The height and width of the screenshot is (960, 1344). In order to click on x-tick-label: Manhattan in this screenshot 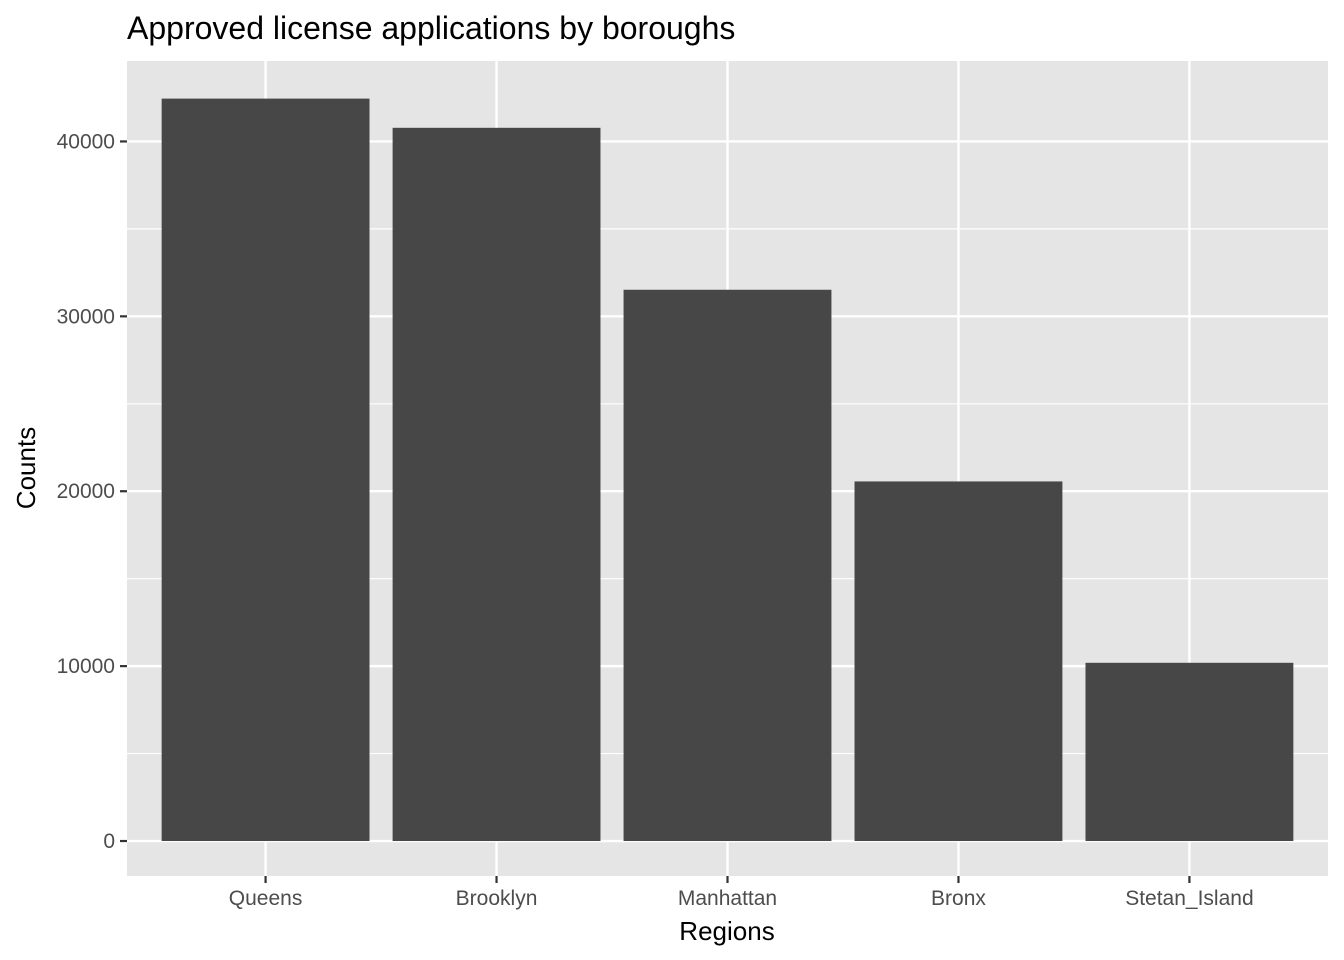, I will do `click(727, 898)`.